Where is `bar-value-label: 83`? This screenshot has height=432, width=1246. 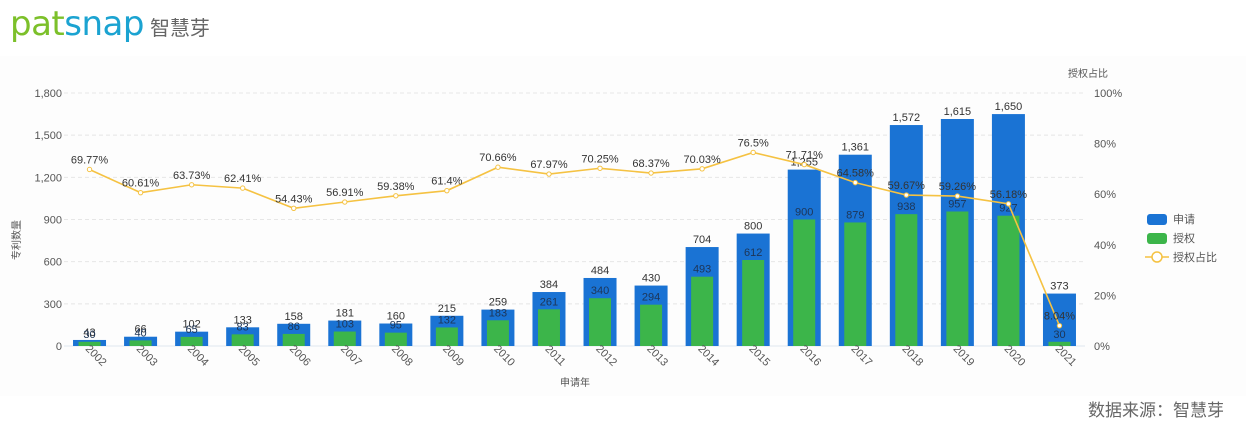
bar-value-label: 83 is located at coordinates (243, 327).